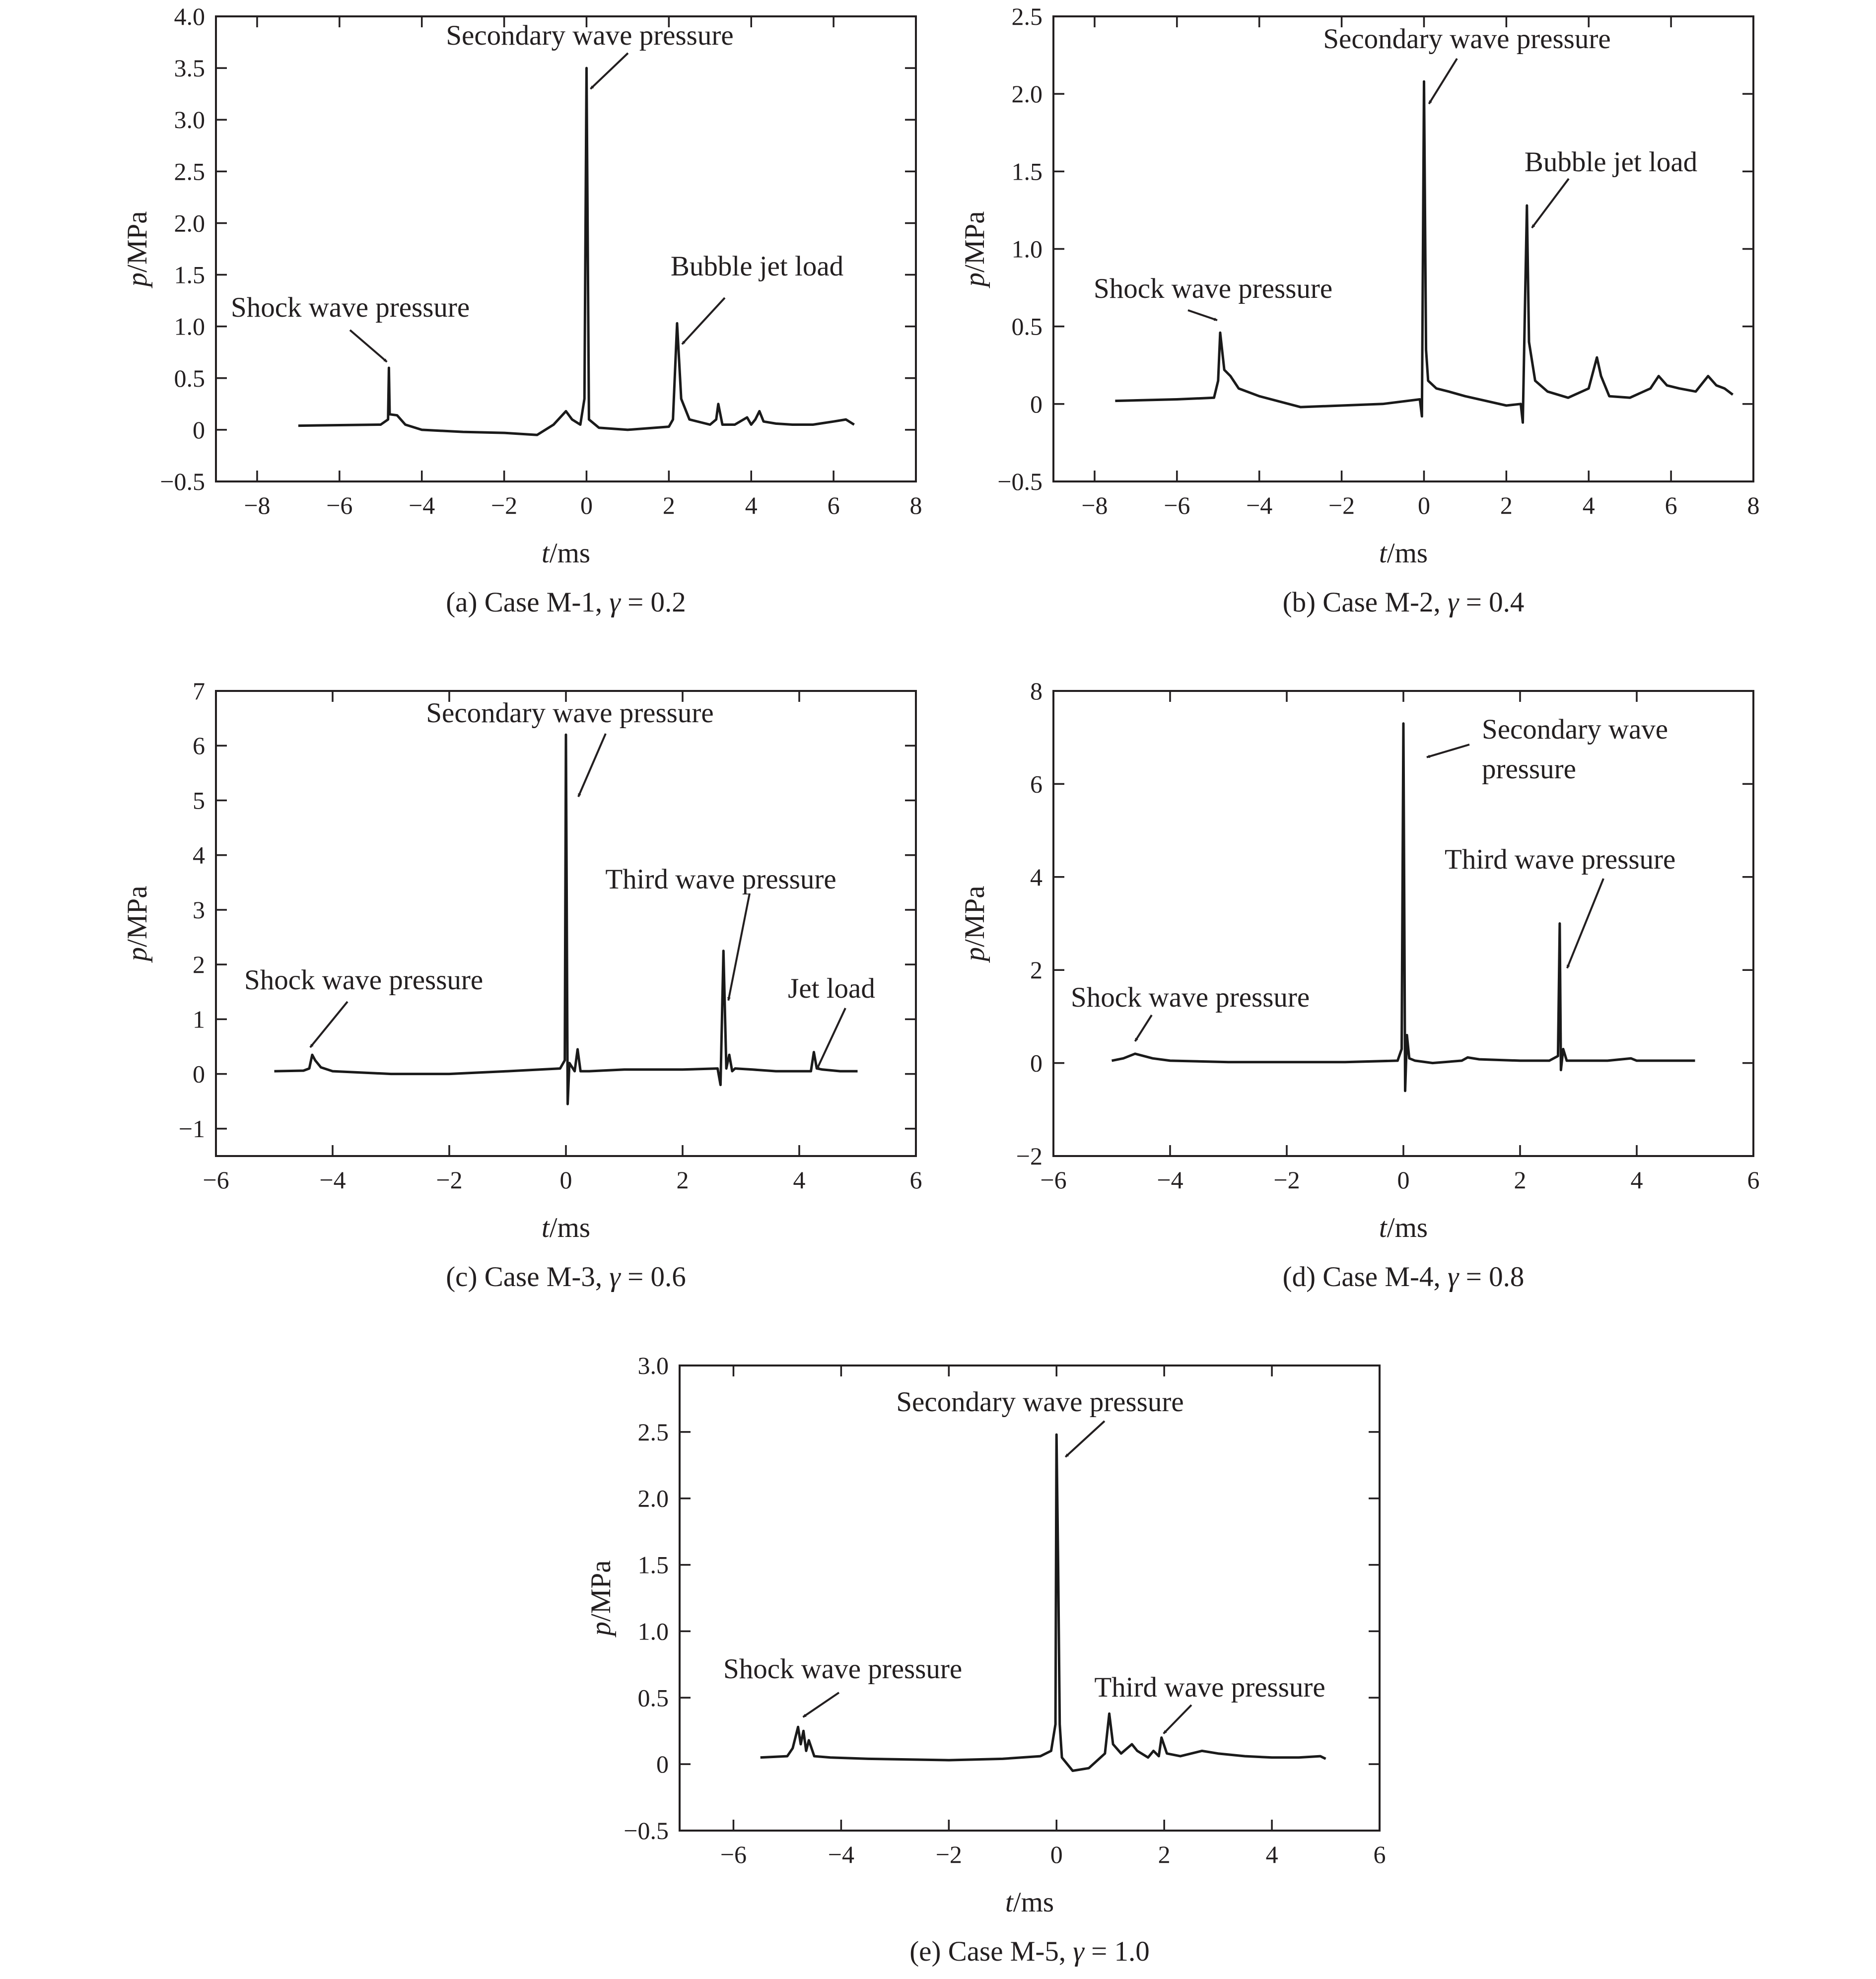 The width and height of the screenshot is (1876, 1979). What do you see at coordinates (1036, 691) in the screenshot?
I see `y-tick-label: 8` at bounding box center [1036, 691].